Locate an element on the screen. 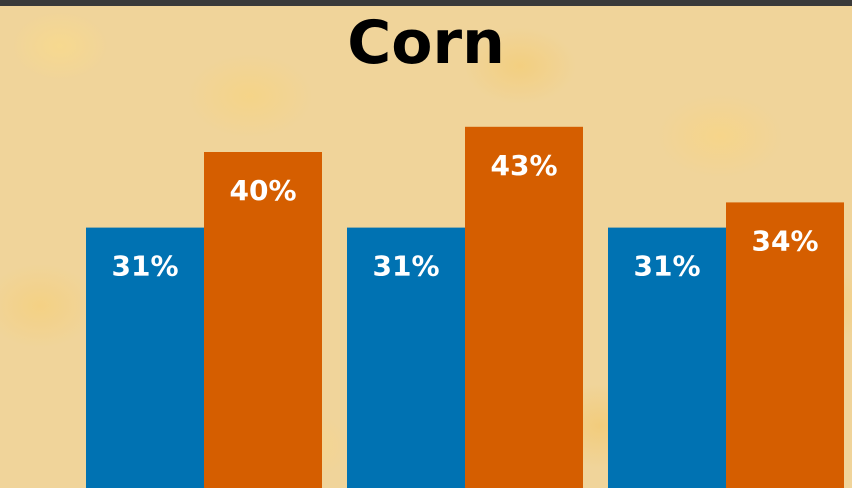 The image size is (852, 488). chart-title: Corn is located at coordinates (426, 43).